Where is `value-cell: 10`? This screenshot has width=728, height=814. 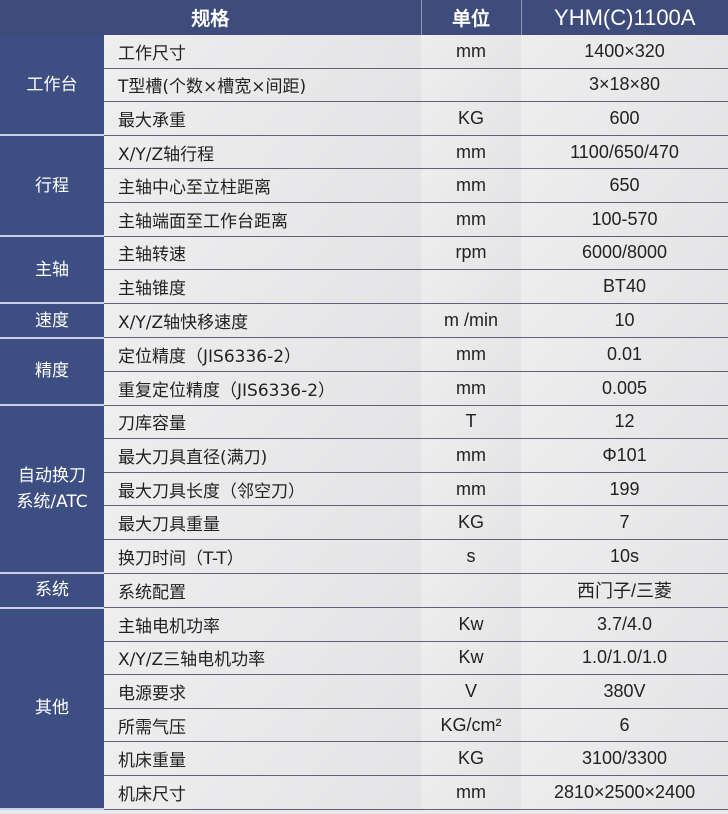
value-cell: 10 is located at coordinates (624, 321).